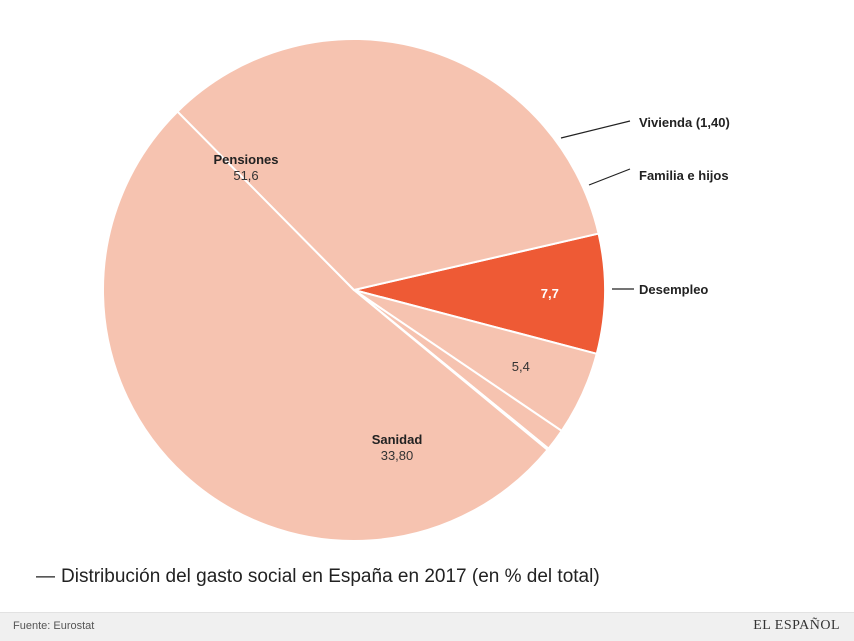  I want to click on slice-value-pensiones: 51,6, so click(245, 175).